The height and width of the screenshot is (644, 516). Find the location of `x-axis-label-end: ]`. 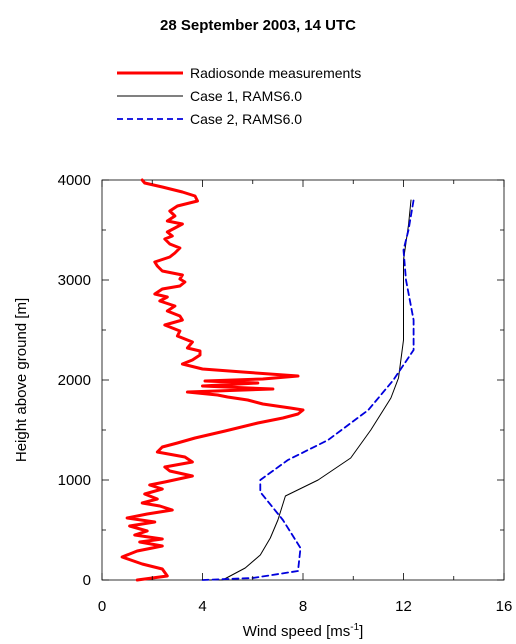

x-axis-label-end: ] is located at coordinates (361, 631).